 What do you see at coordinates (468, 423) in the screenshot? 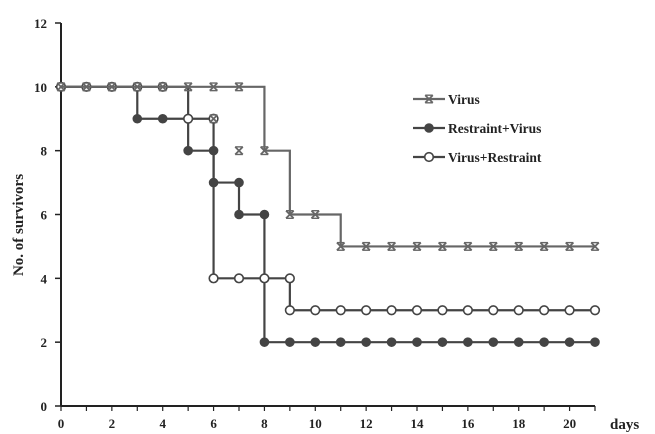
I see `x-tick-label: 16` at bounding box center [468, 423].